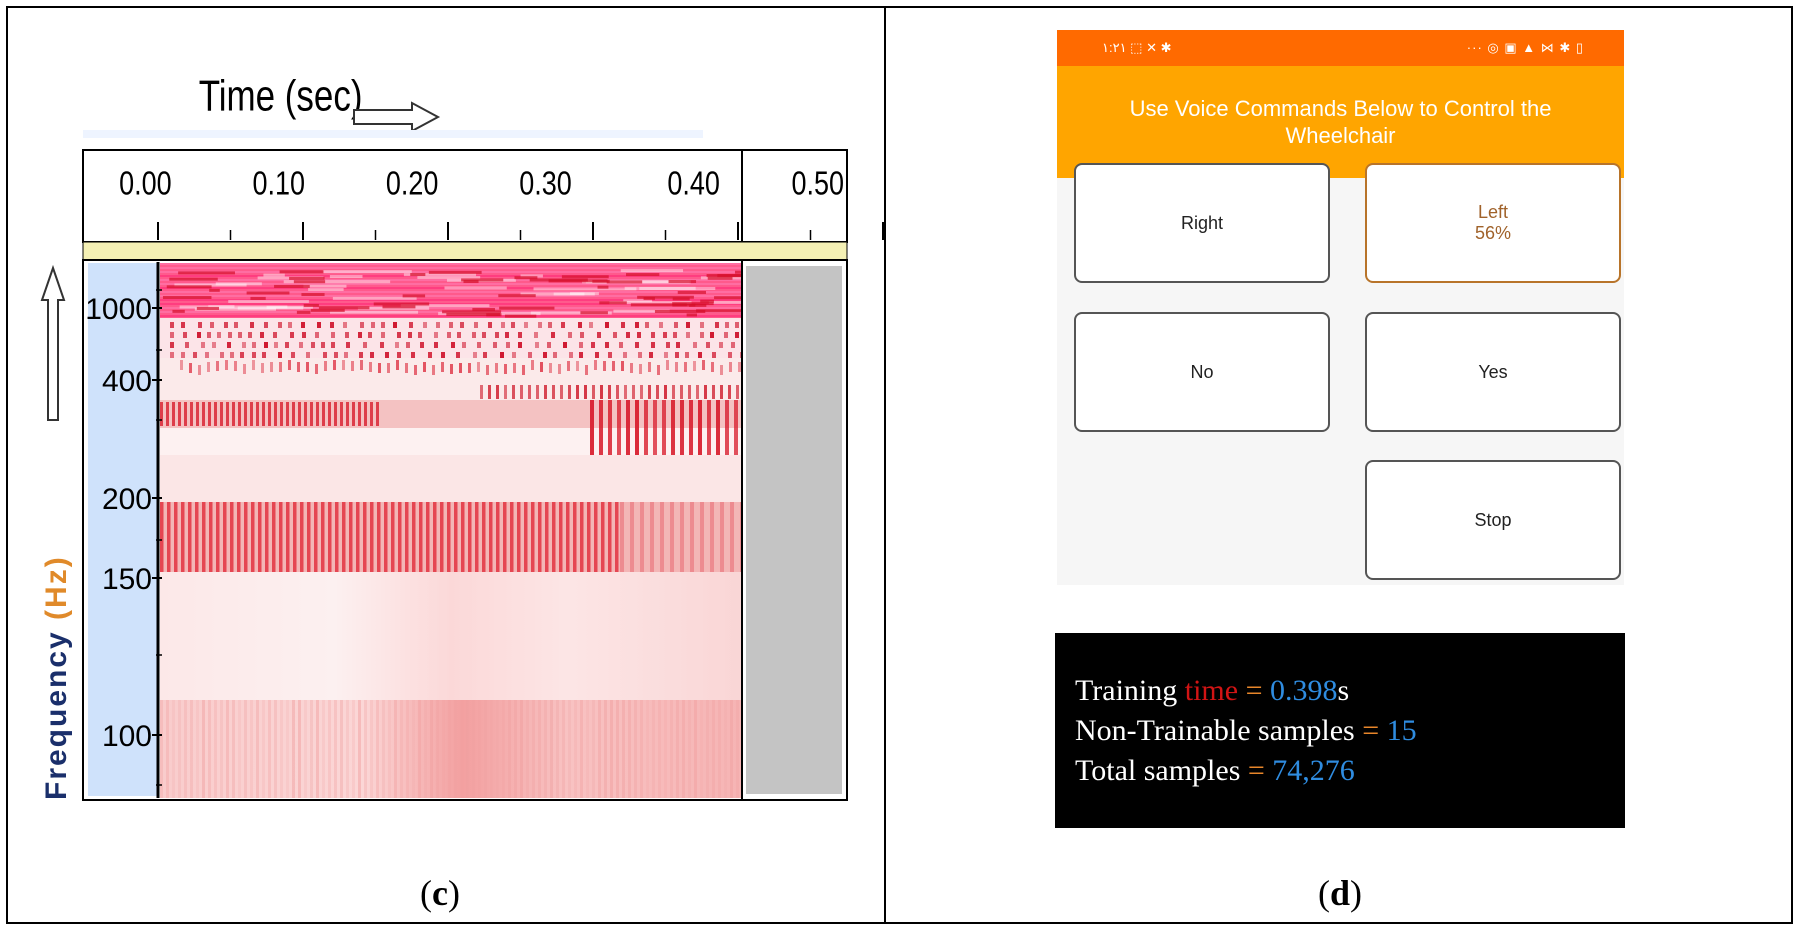  Describe the element at coordinates (677, 288) in the screenshot. I see `band-top-white` at that location.